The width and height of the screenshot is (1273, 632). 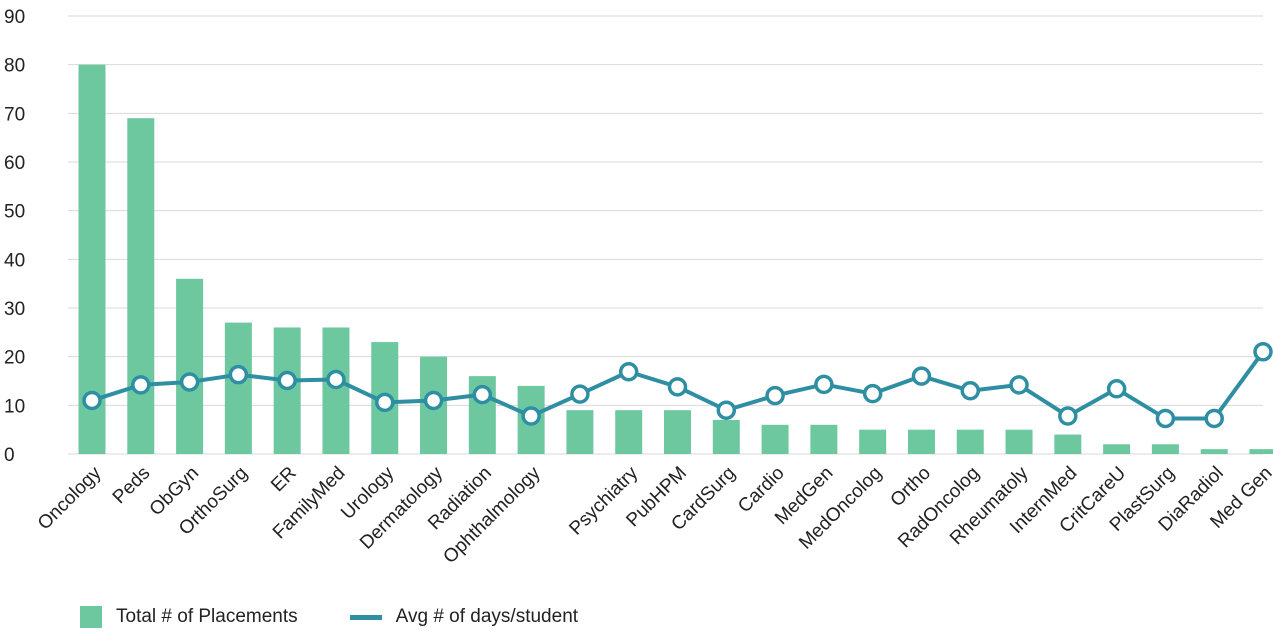 I want to click on line-series, so click(x=677, y=385).